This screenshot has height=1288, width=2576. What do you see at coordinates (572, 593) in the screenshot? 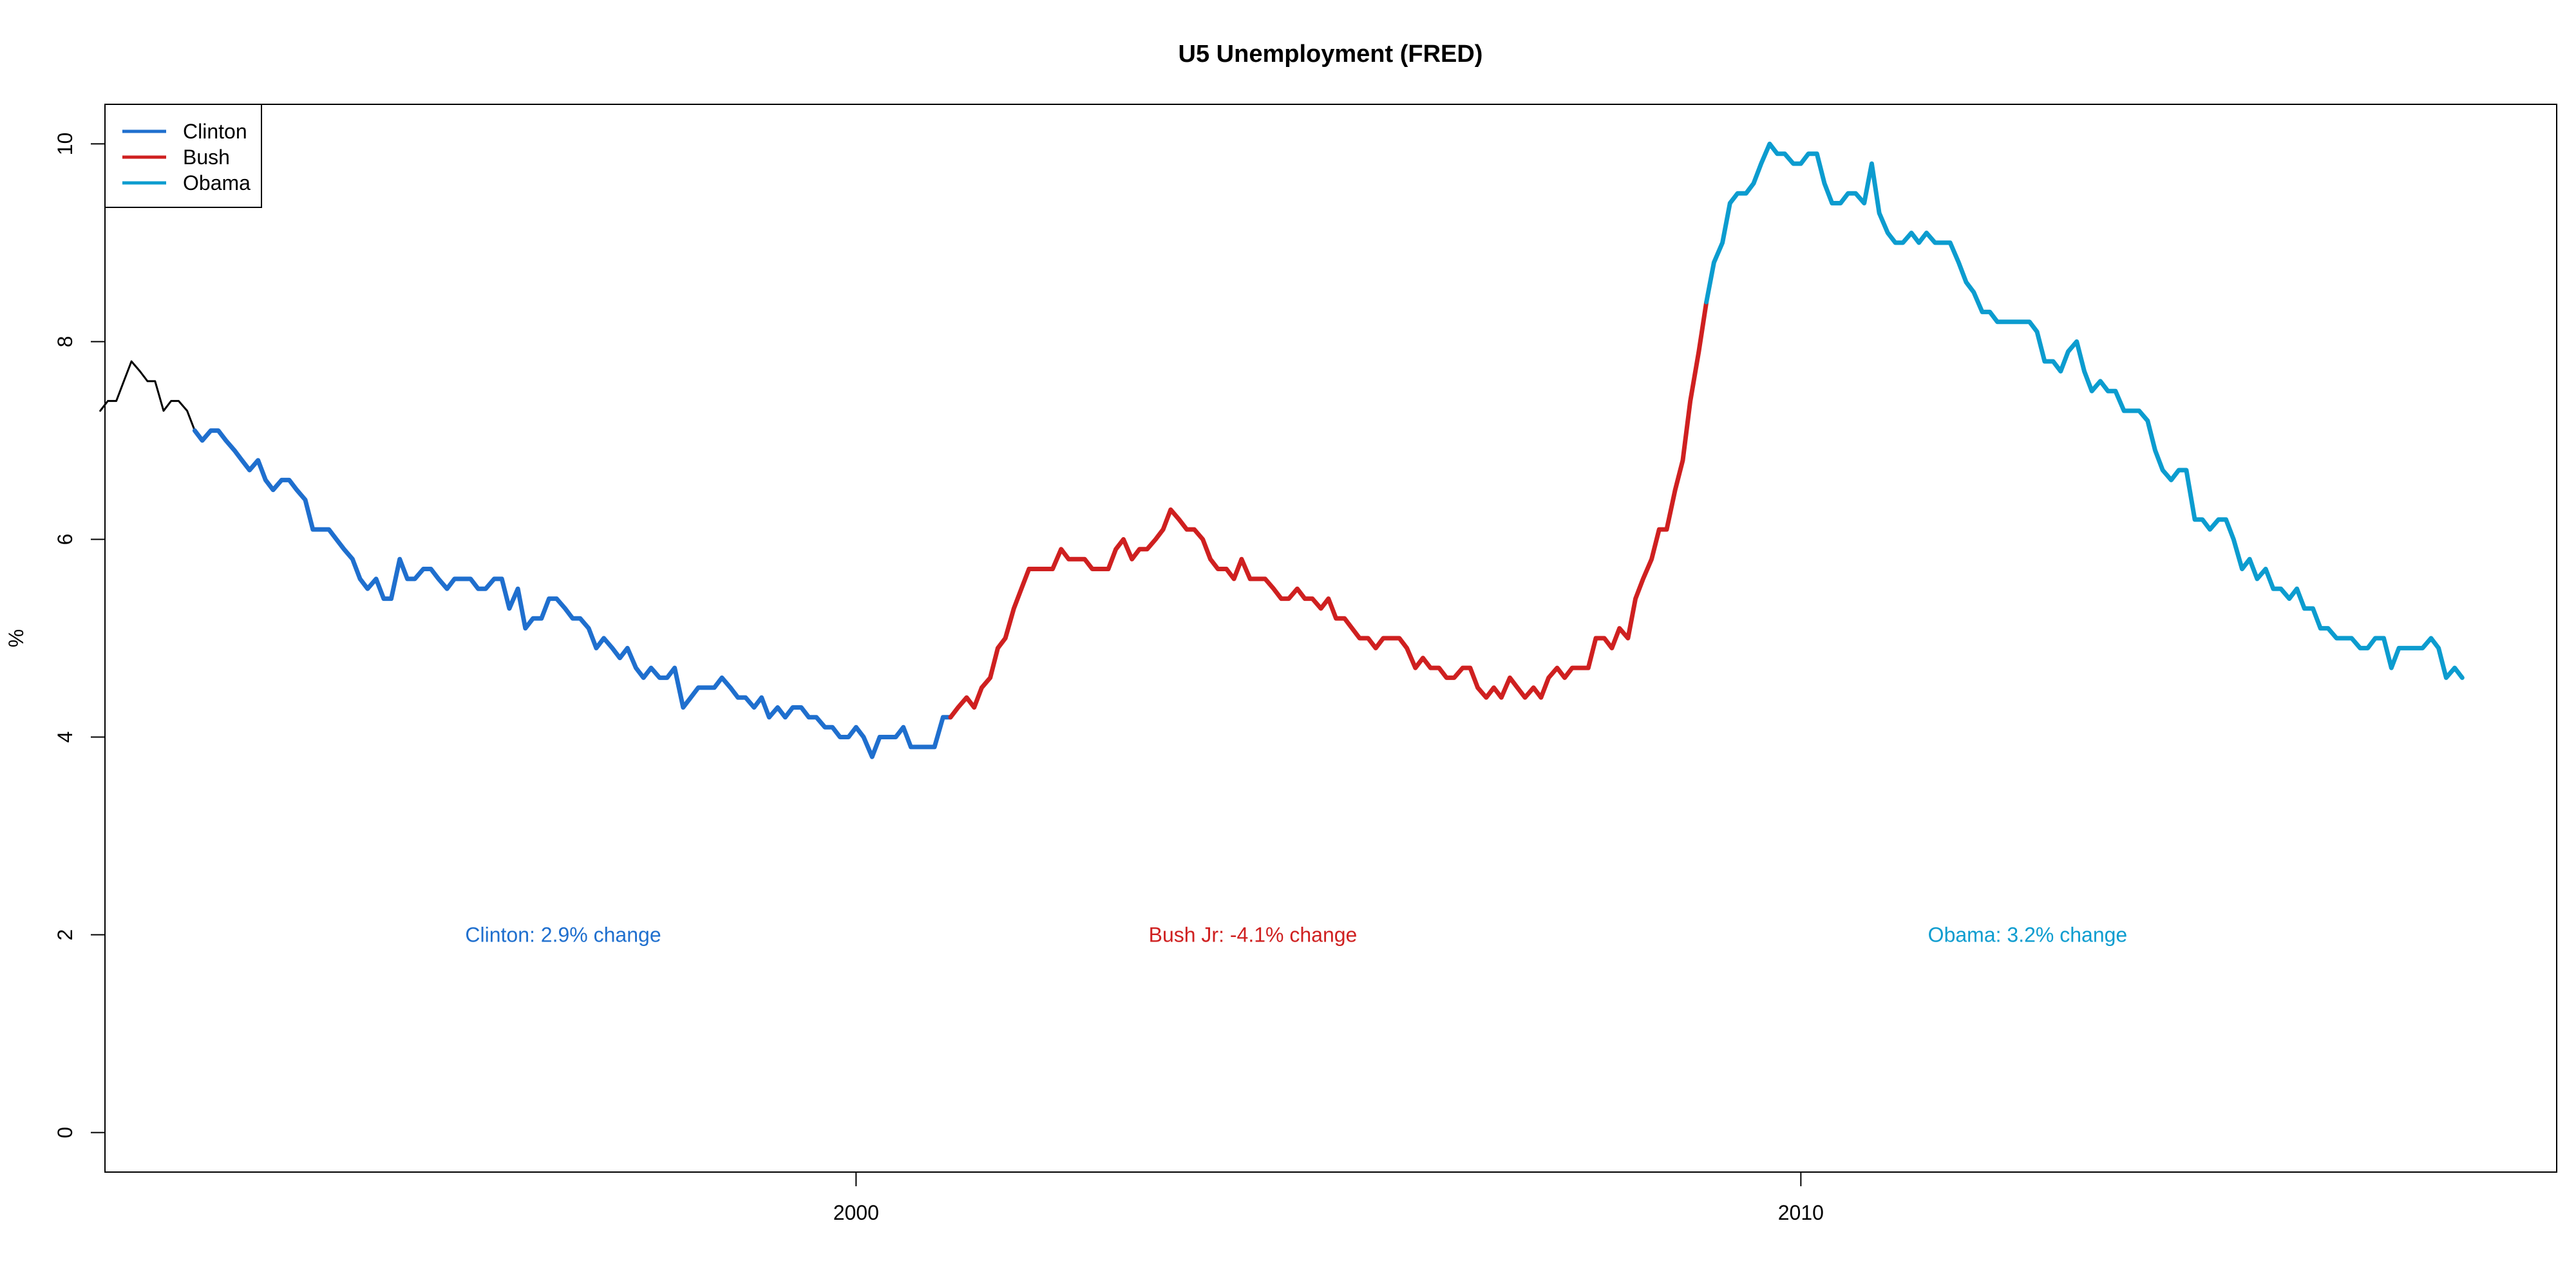
I see `series-line-clinton` at bounding box center [572, 593].